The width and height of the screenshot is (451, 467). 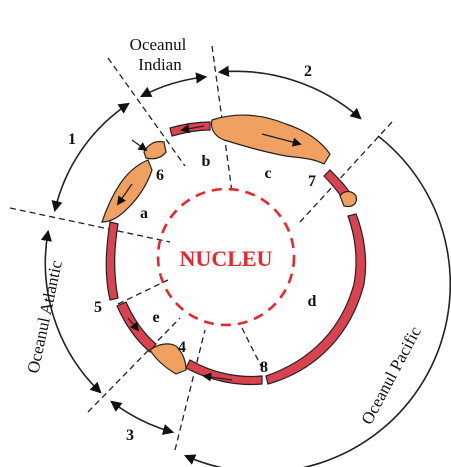 I want to click on sector-letter-c: c, so click(x=267, y=173).